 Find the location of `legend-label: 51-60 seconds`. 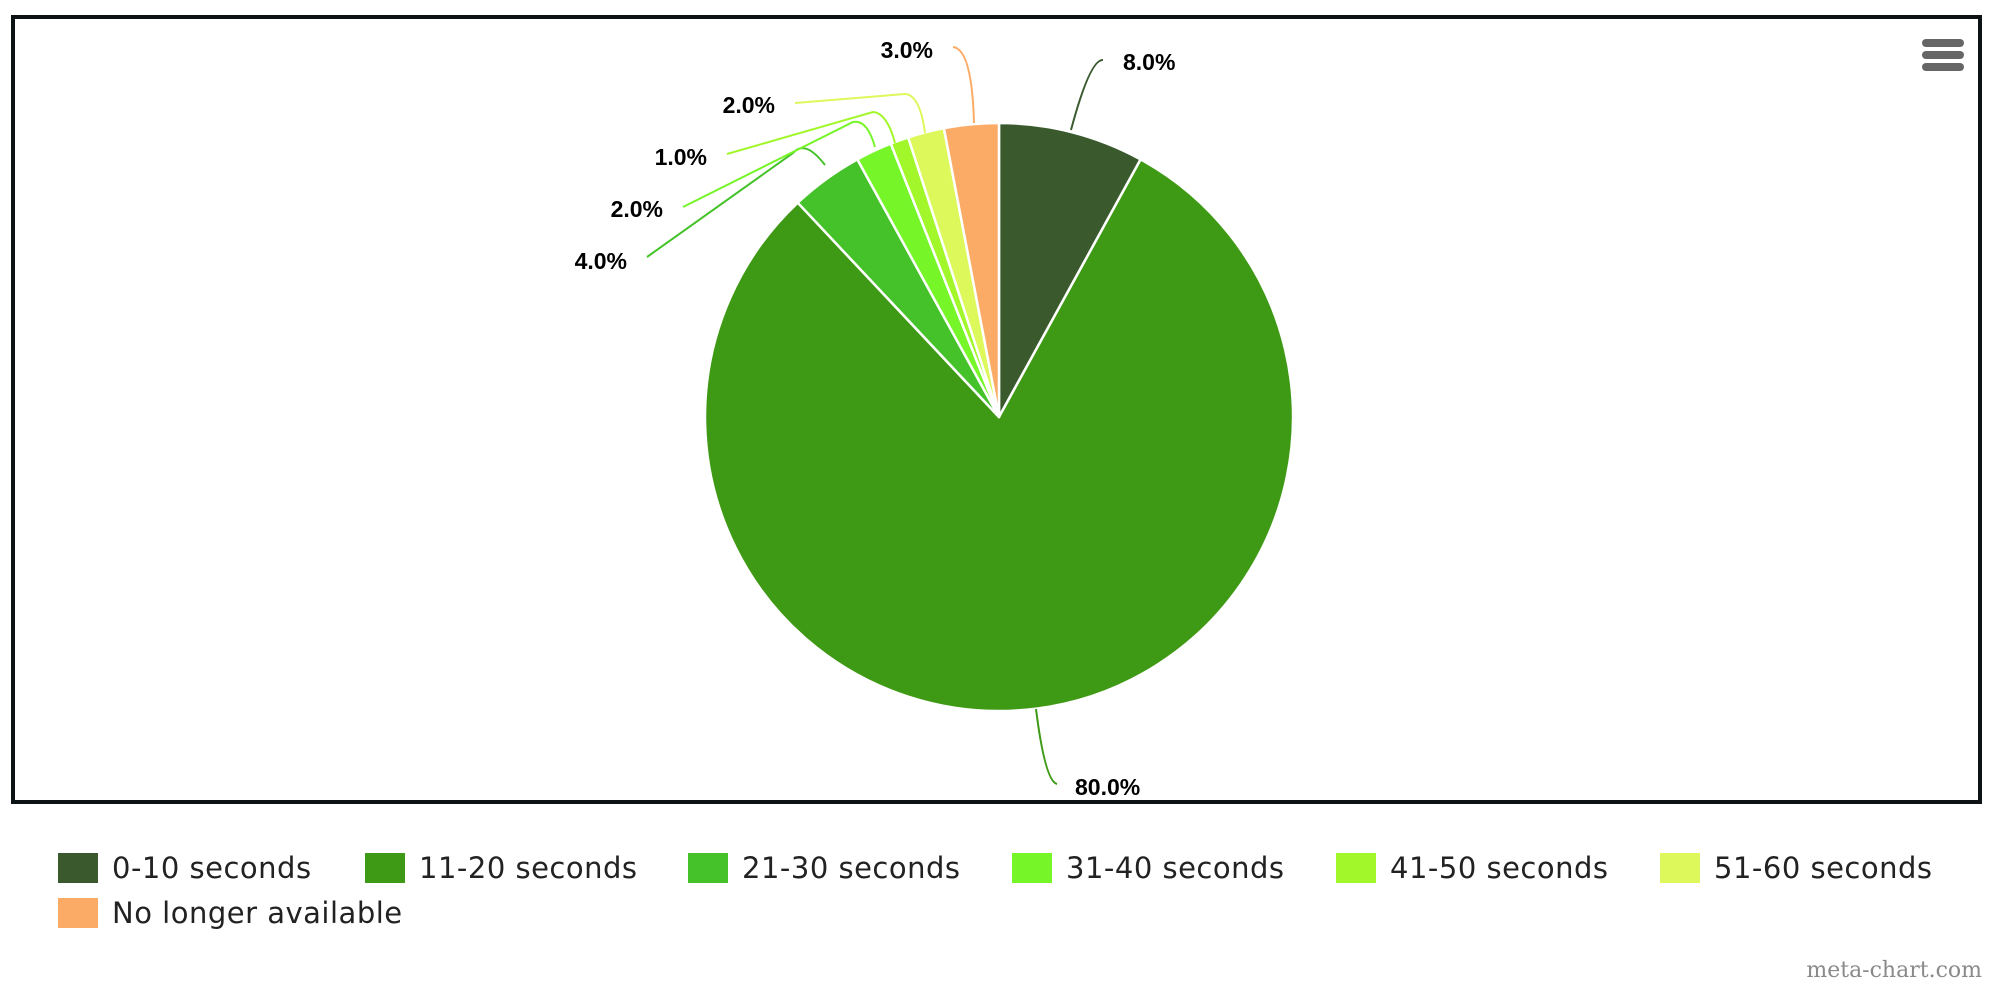

legend-label: 51-60 seconds is located at coordinates (1823, 868).